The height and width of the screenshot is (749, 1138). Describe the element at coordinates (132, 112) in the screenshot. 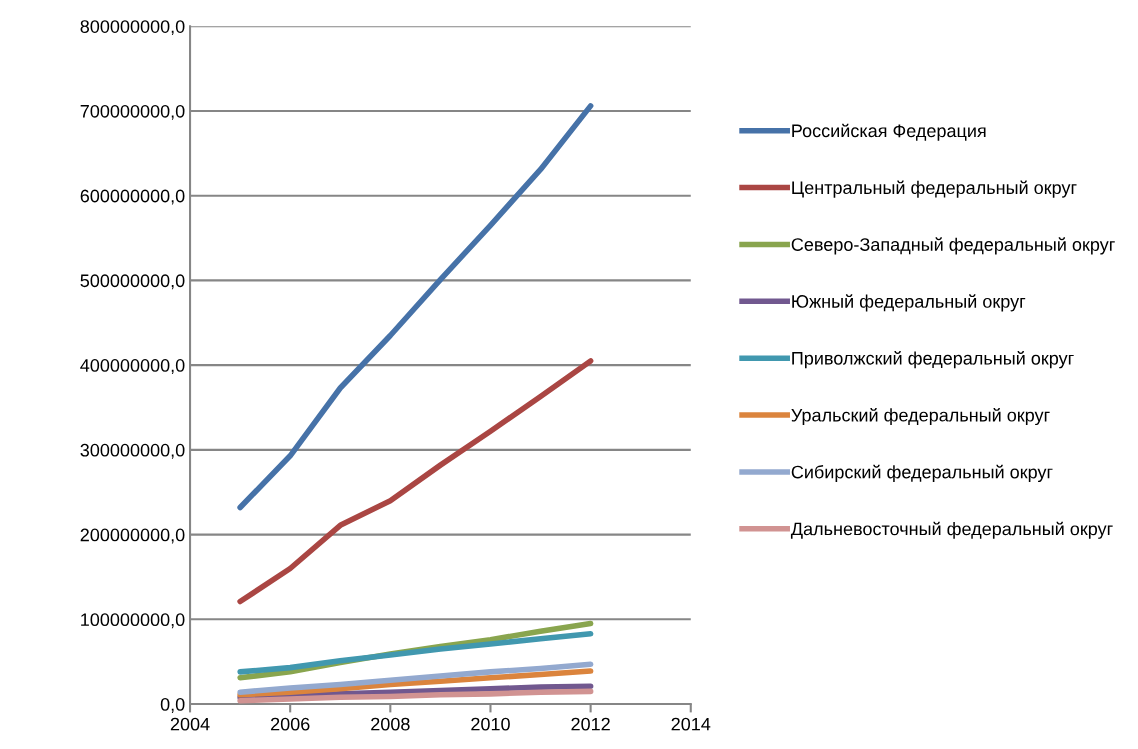

I see `y-tick-label: 700000000,0` at that location.